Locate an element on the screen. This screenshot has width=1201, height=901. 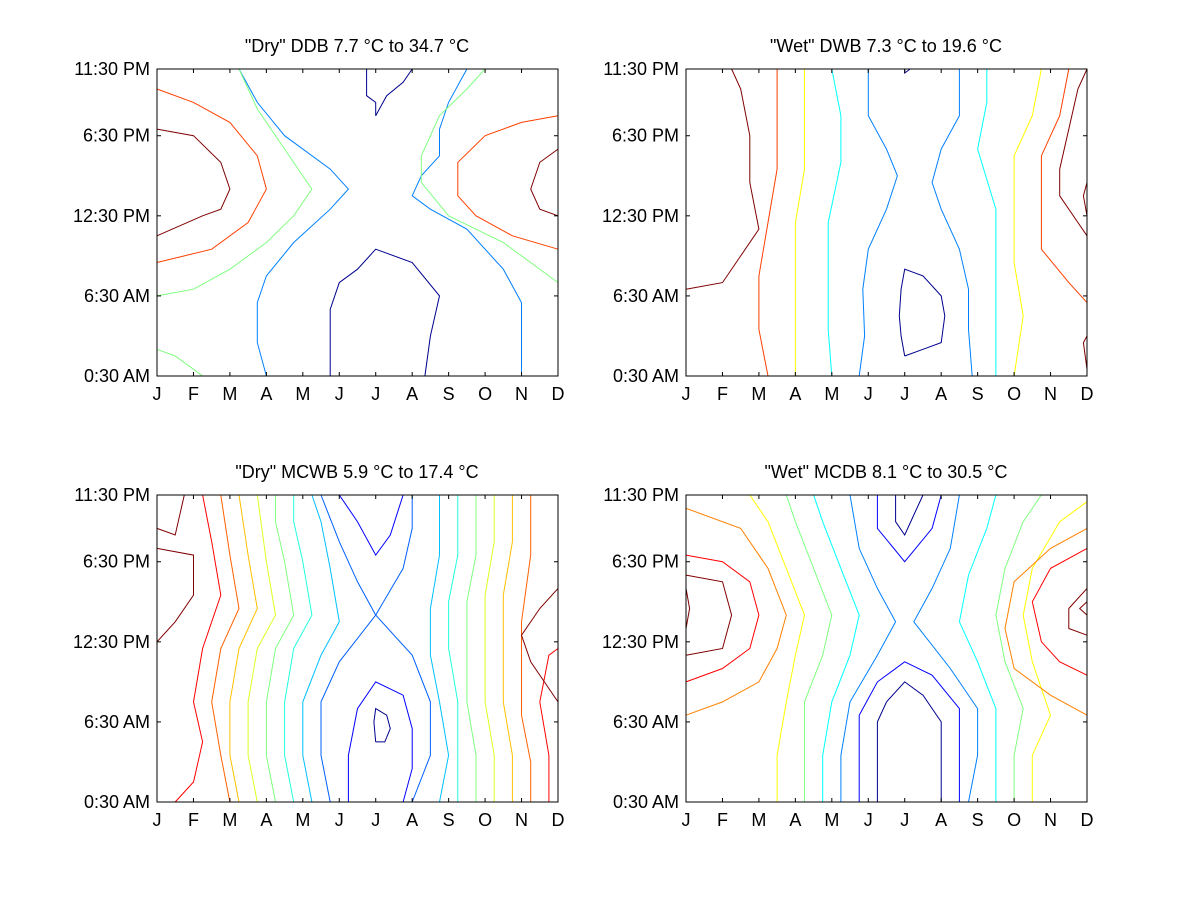
subplot-wet-dwb-axes-box is located at coordinates (886, 222).